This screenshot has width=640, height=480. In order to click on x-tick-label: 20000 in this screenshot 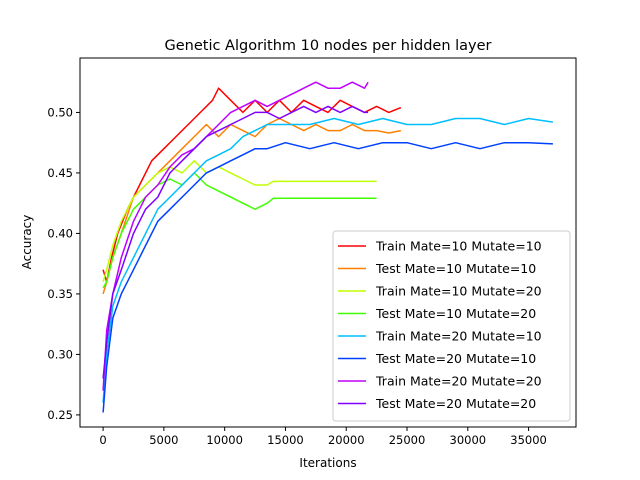, I will do `click(346, 440)`.